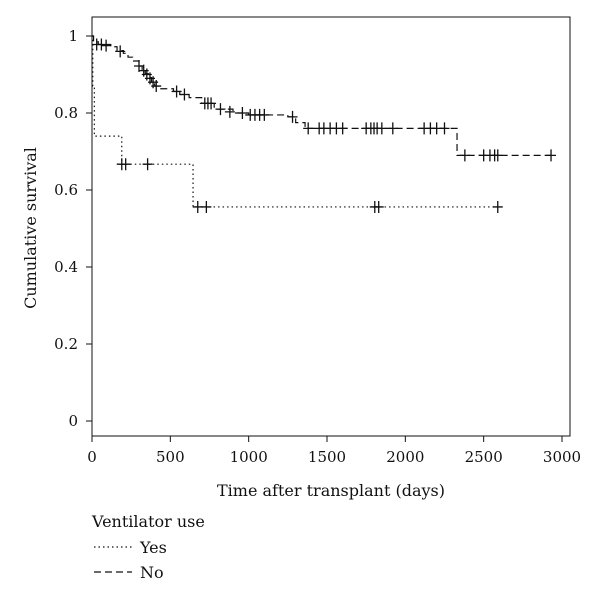  What do you see at coordinates (152, 572) in the screenshot?
I see `legend-label-no: No` at bounding box center [152, 572].